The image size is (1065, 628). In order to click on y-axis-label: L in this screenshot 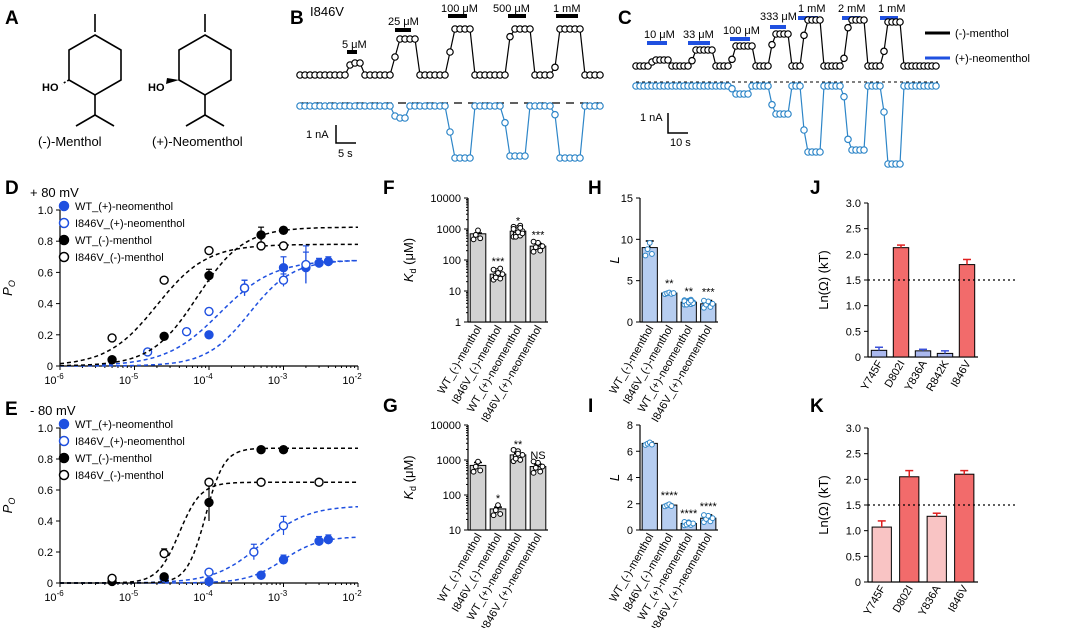, I will do `click(614, 259)`.